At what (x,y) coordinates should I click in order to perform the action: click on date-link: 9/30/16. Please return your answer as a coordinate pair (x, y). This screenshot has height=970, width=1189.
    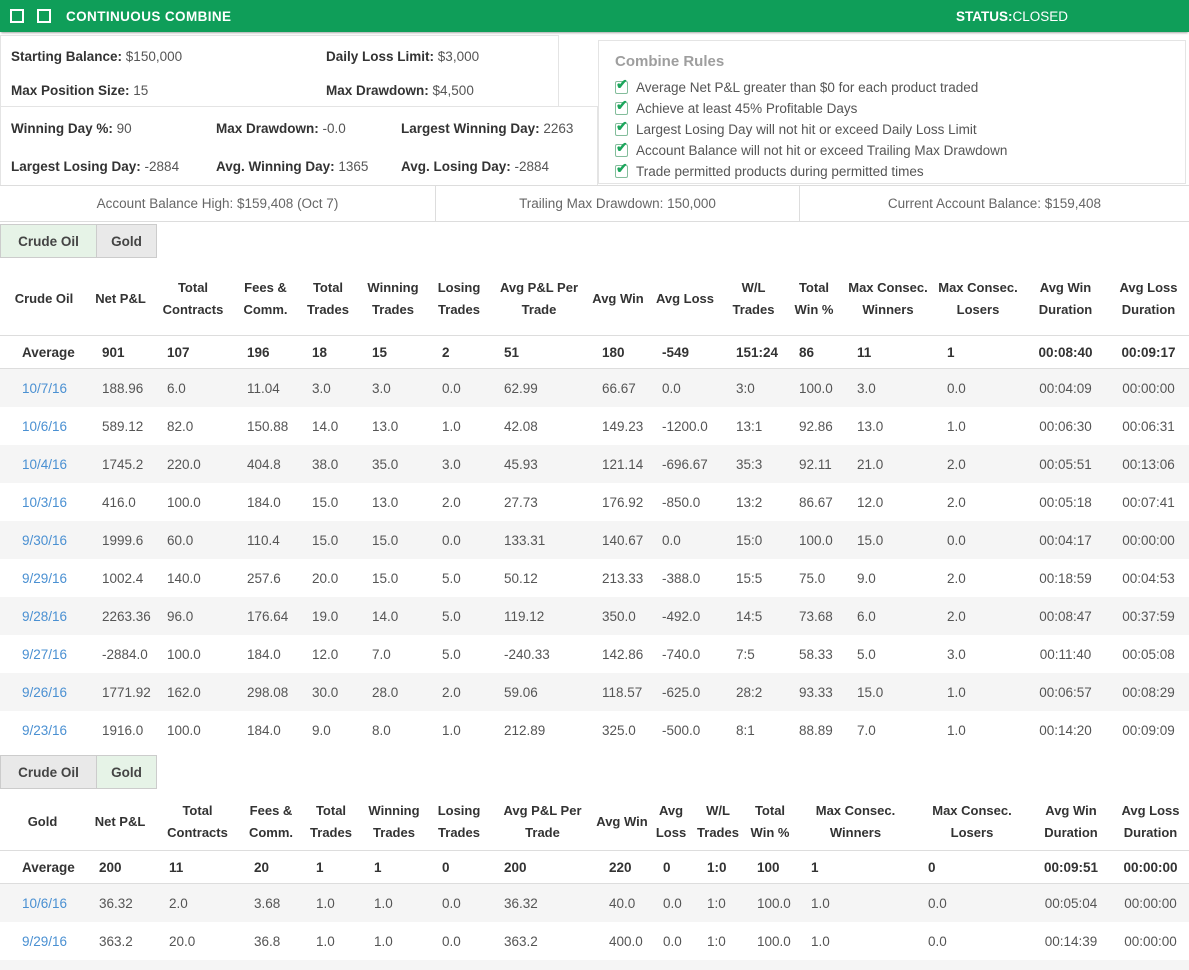
    Looking at the image, I should click on (45, 540).